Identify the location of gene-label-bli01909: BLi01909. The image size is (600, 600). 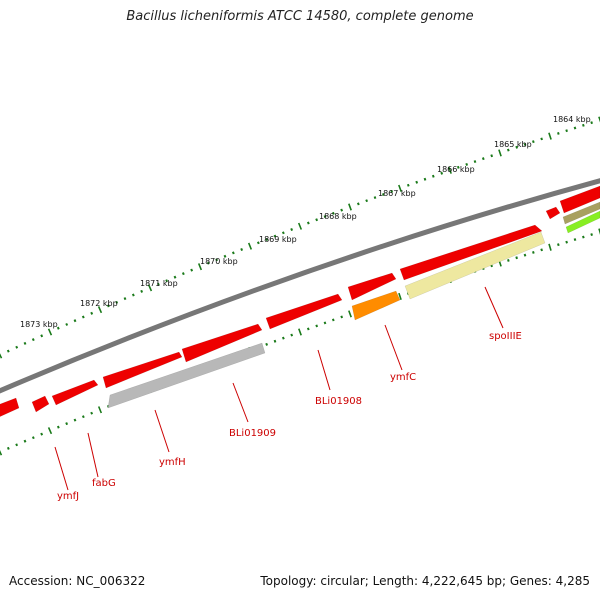
(252, 433).